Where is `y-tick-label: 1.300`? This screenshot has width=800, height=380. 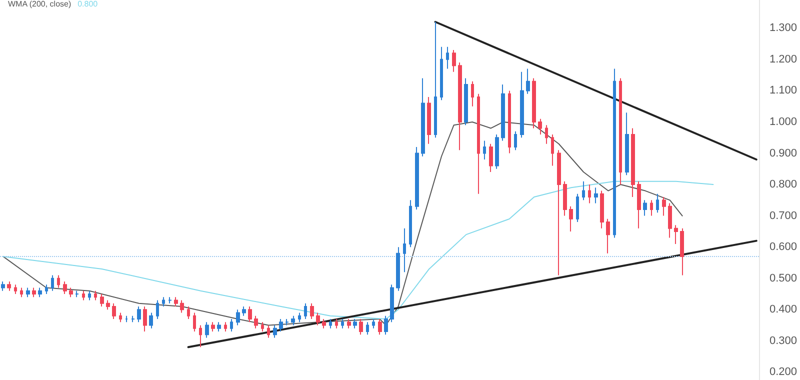
y-tick-label: 1.300 is located at coordinates (783, 28).